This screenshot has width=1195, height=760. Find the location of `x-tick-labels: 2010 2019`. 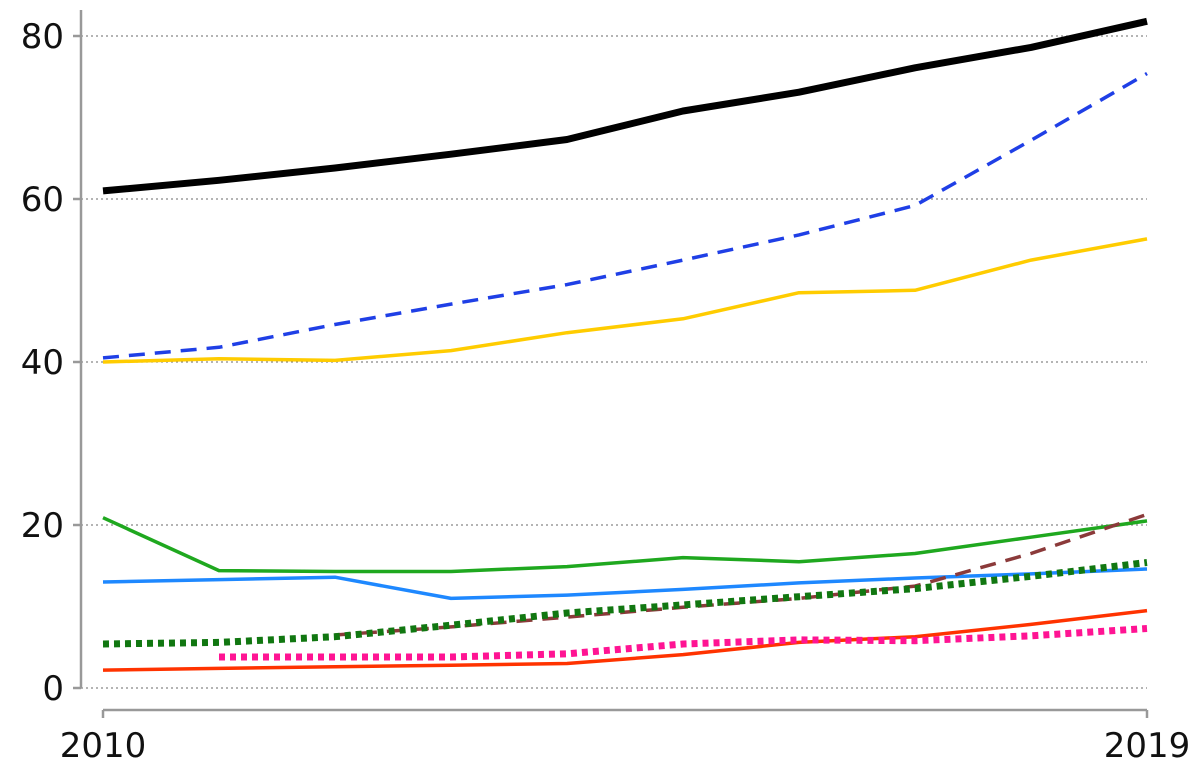

x-tick-labels: 2010 2019 is located at coordinates (625, 743).